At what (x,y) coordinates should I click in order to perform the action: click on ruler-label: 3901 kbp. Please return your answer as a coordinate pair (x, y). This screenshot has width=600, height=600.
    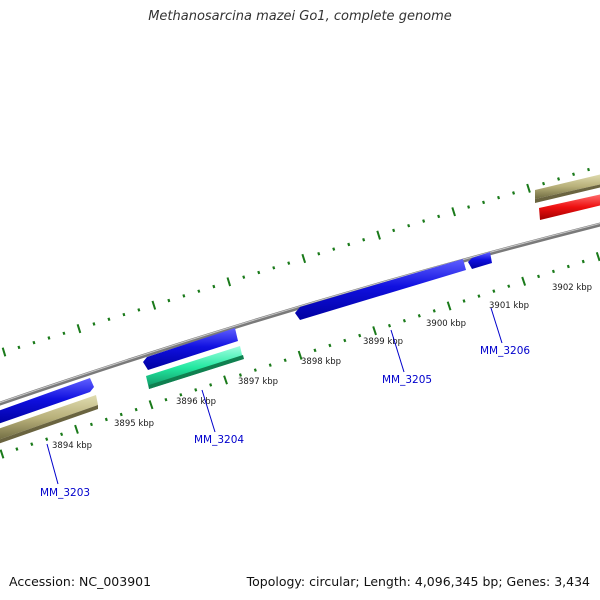
    Looking at the image, I should click on (509, 306).